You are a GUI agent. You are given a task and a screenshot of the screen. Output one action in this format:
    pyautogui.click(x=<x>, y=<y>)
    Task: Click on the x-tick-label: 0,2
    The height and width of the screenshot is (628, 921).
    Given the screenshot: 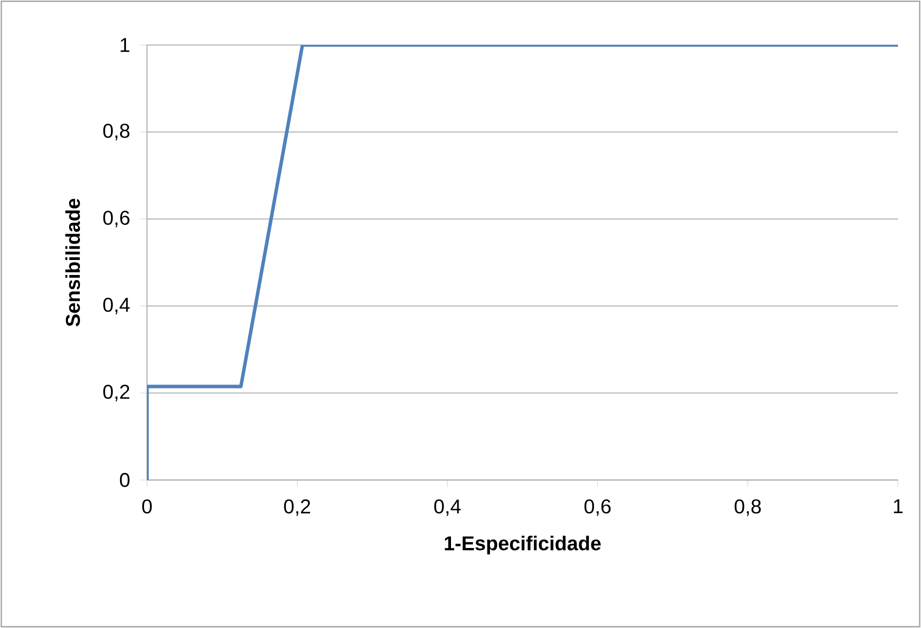 What is the action you would take?
    pyautogui.click(x=297, y=507)
    